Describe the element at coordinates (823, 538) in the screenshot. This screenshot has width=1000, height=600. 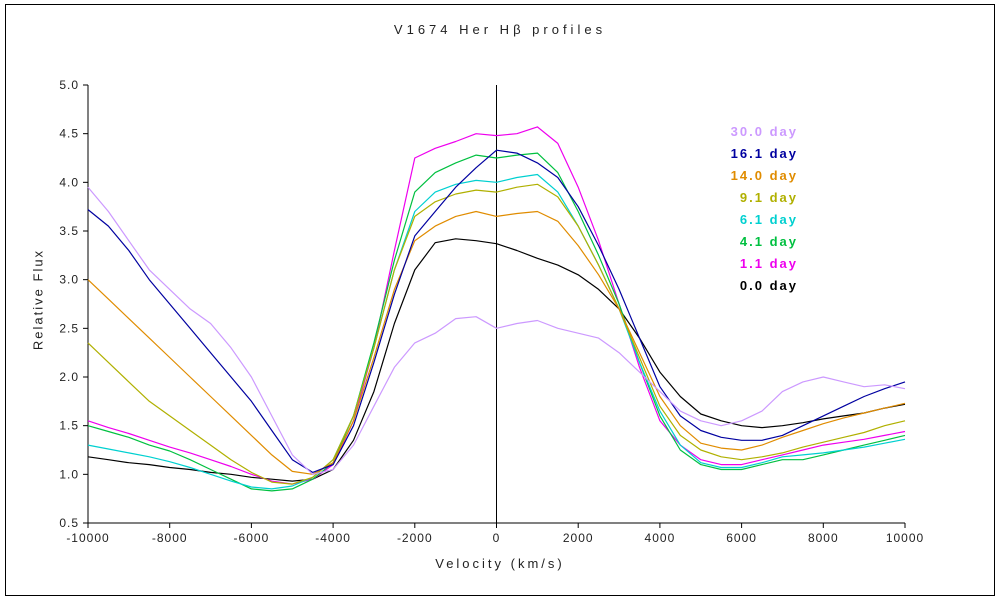
I see `x-tick-label: 8000` at that location.